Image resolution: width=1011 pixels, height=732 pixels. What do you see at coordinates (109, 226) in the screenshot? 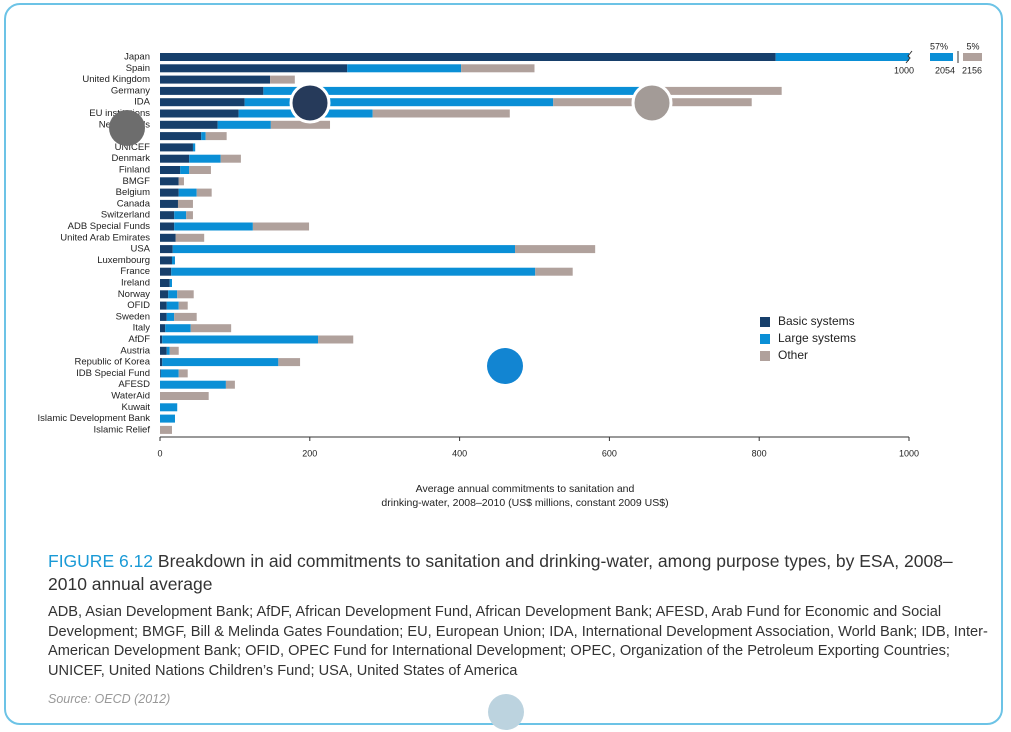
I see `y-tick-label: ADB Special Funds` at bounding box center [109, 226].